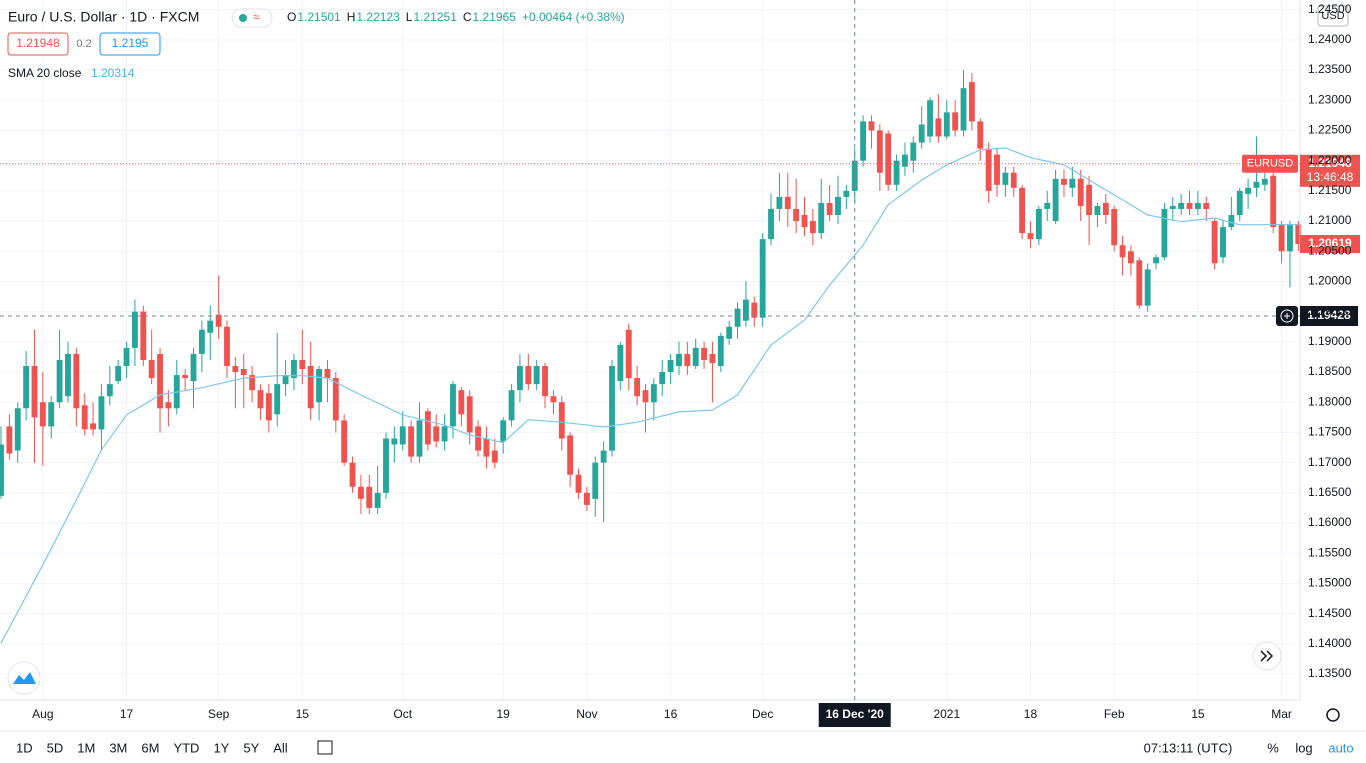 This screenshot has height=763, width=1366. I want to click on buy-box, so click(130, 44).